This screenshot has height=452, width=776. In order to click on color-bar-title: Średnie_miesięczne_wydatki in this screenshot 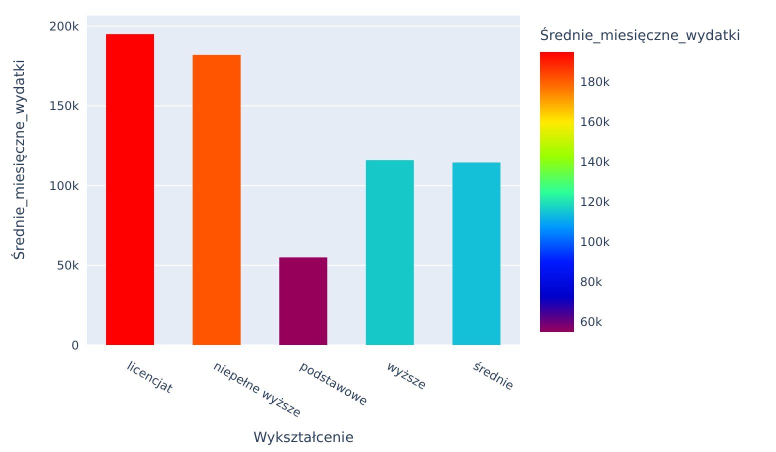, I will do `click(640, 35)`.